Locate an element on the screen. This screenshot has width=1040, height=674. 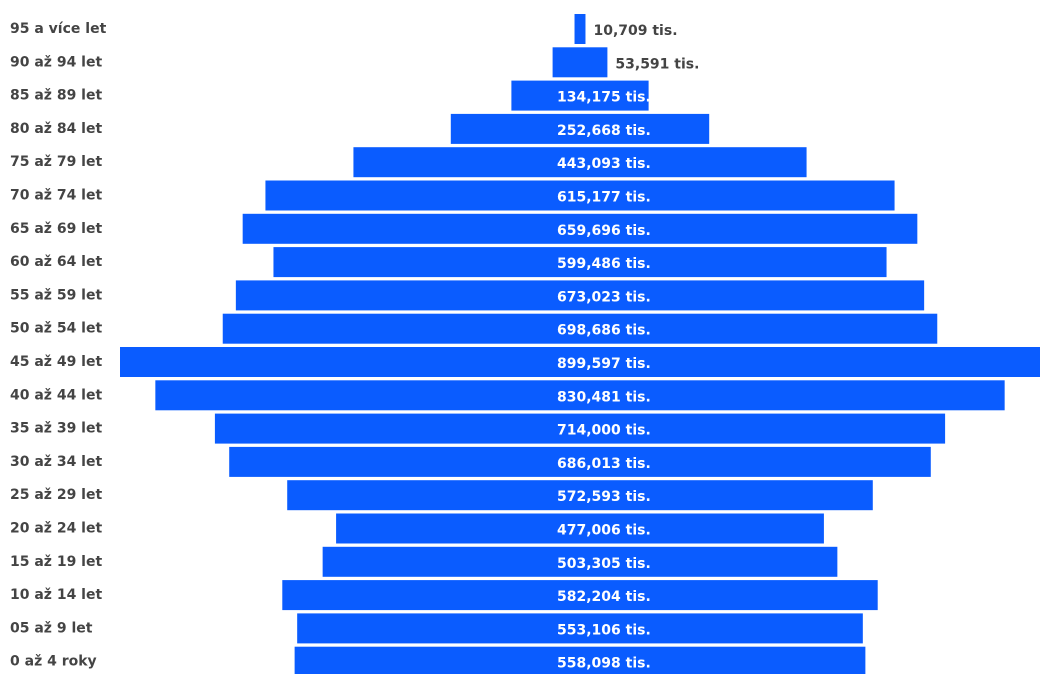
category-label: 95 a více let is located at coordinates (58, 29).